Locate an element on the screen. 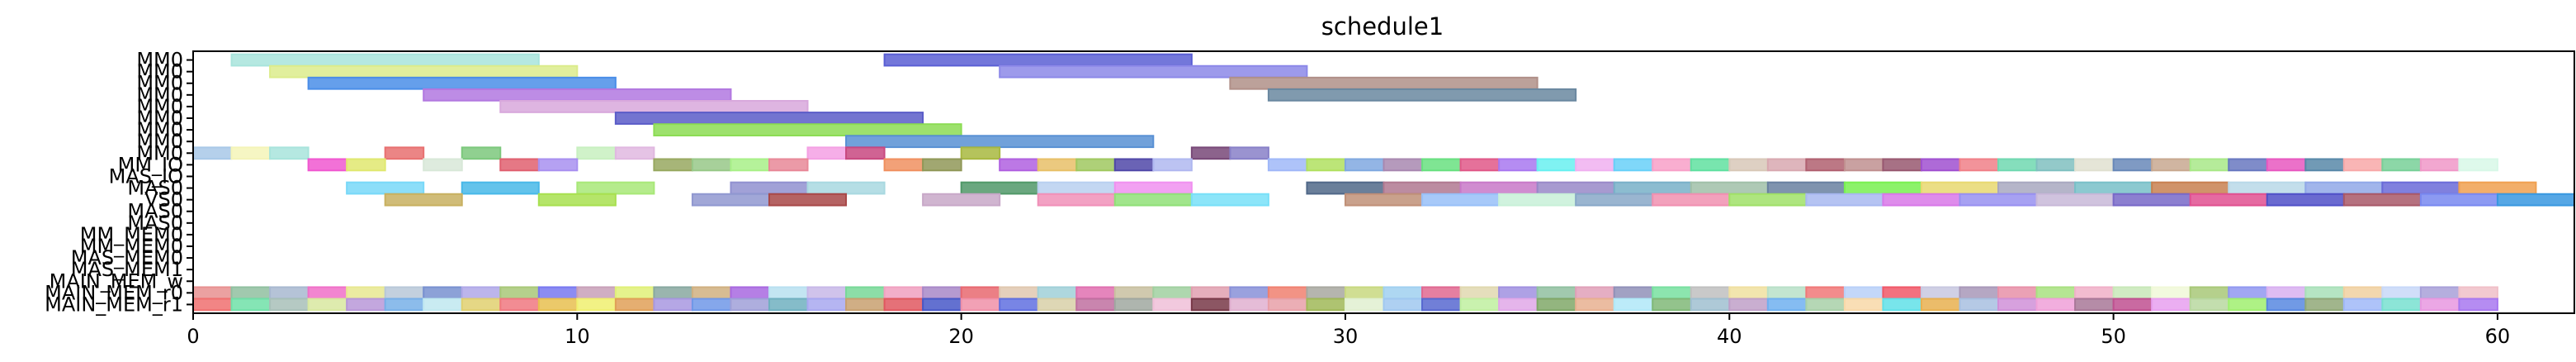 This screenshot has width=2576, height=362. y-tick-label: MAIN_MEM_r0 is located at coordinates (114, 292).